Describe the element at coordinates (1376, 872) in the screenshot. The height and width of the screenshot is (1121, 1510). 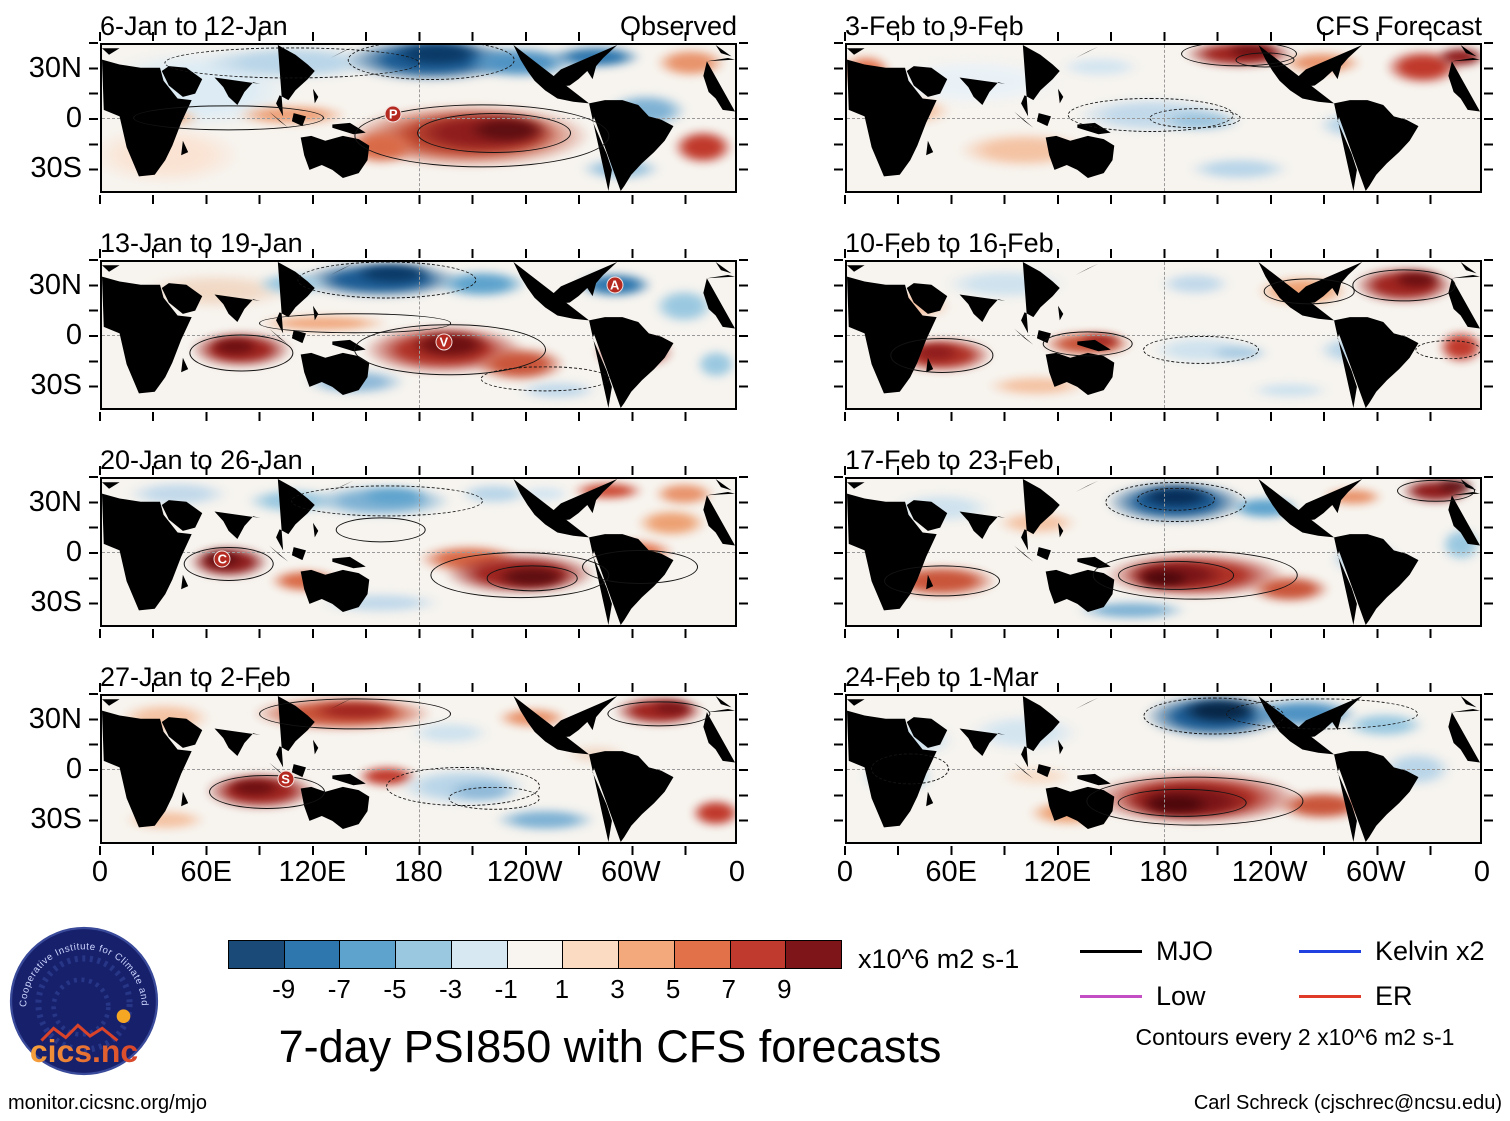
I see `lon-label: 60W` at that location.